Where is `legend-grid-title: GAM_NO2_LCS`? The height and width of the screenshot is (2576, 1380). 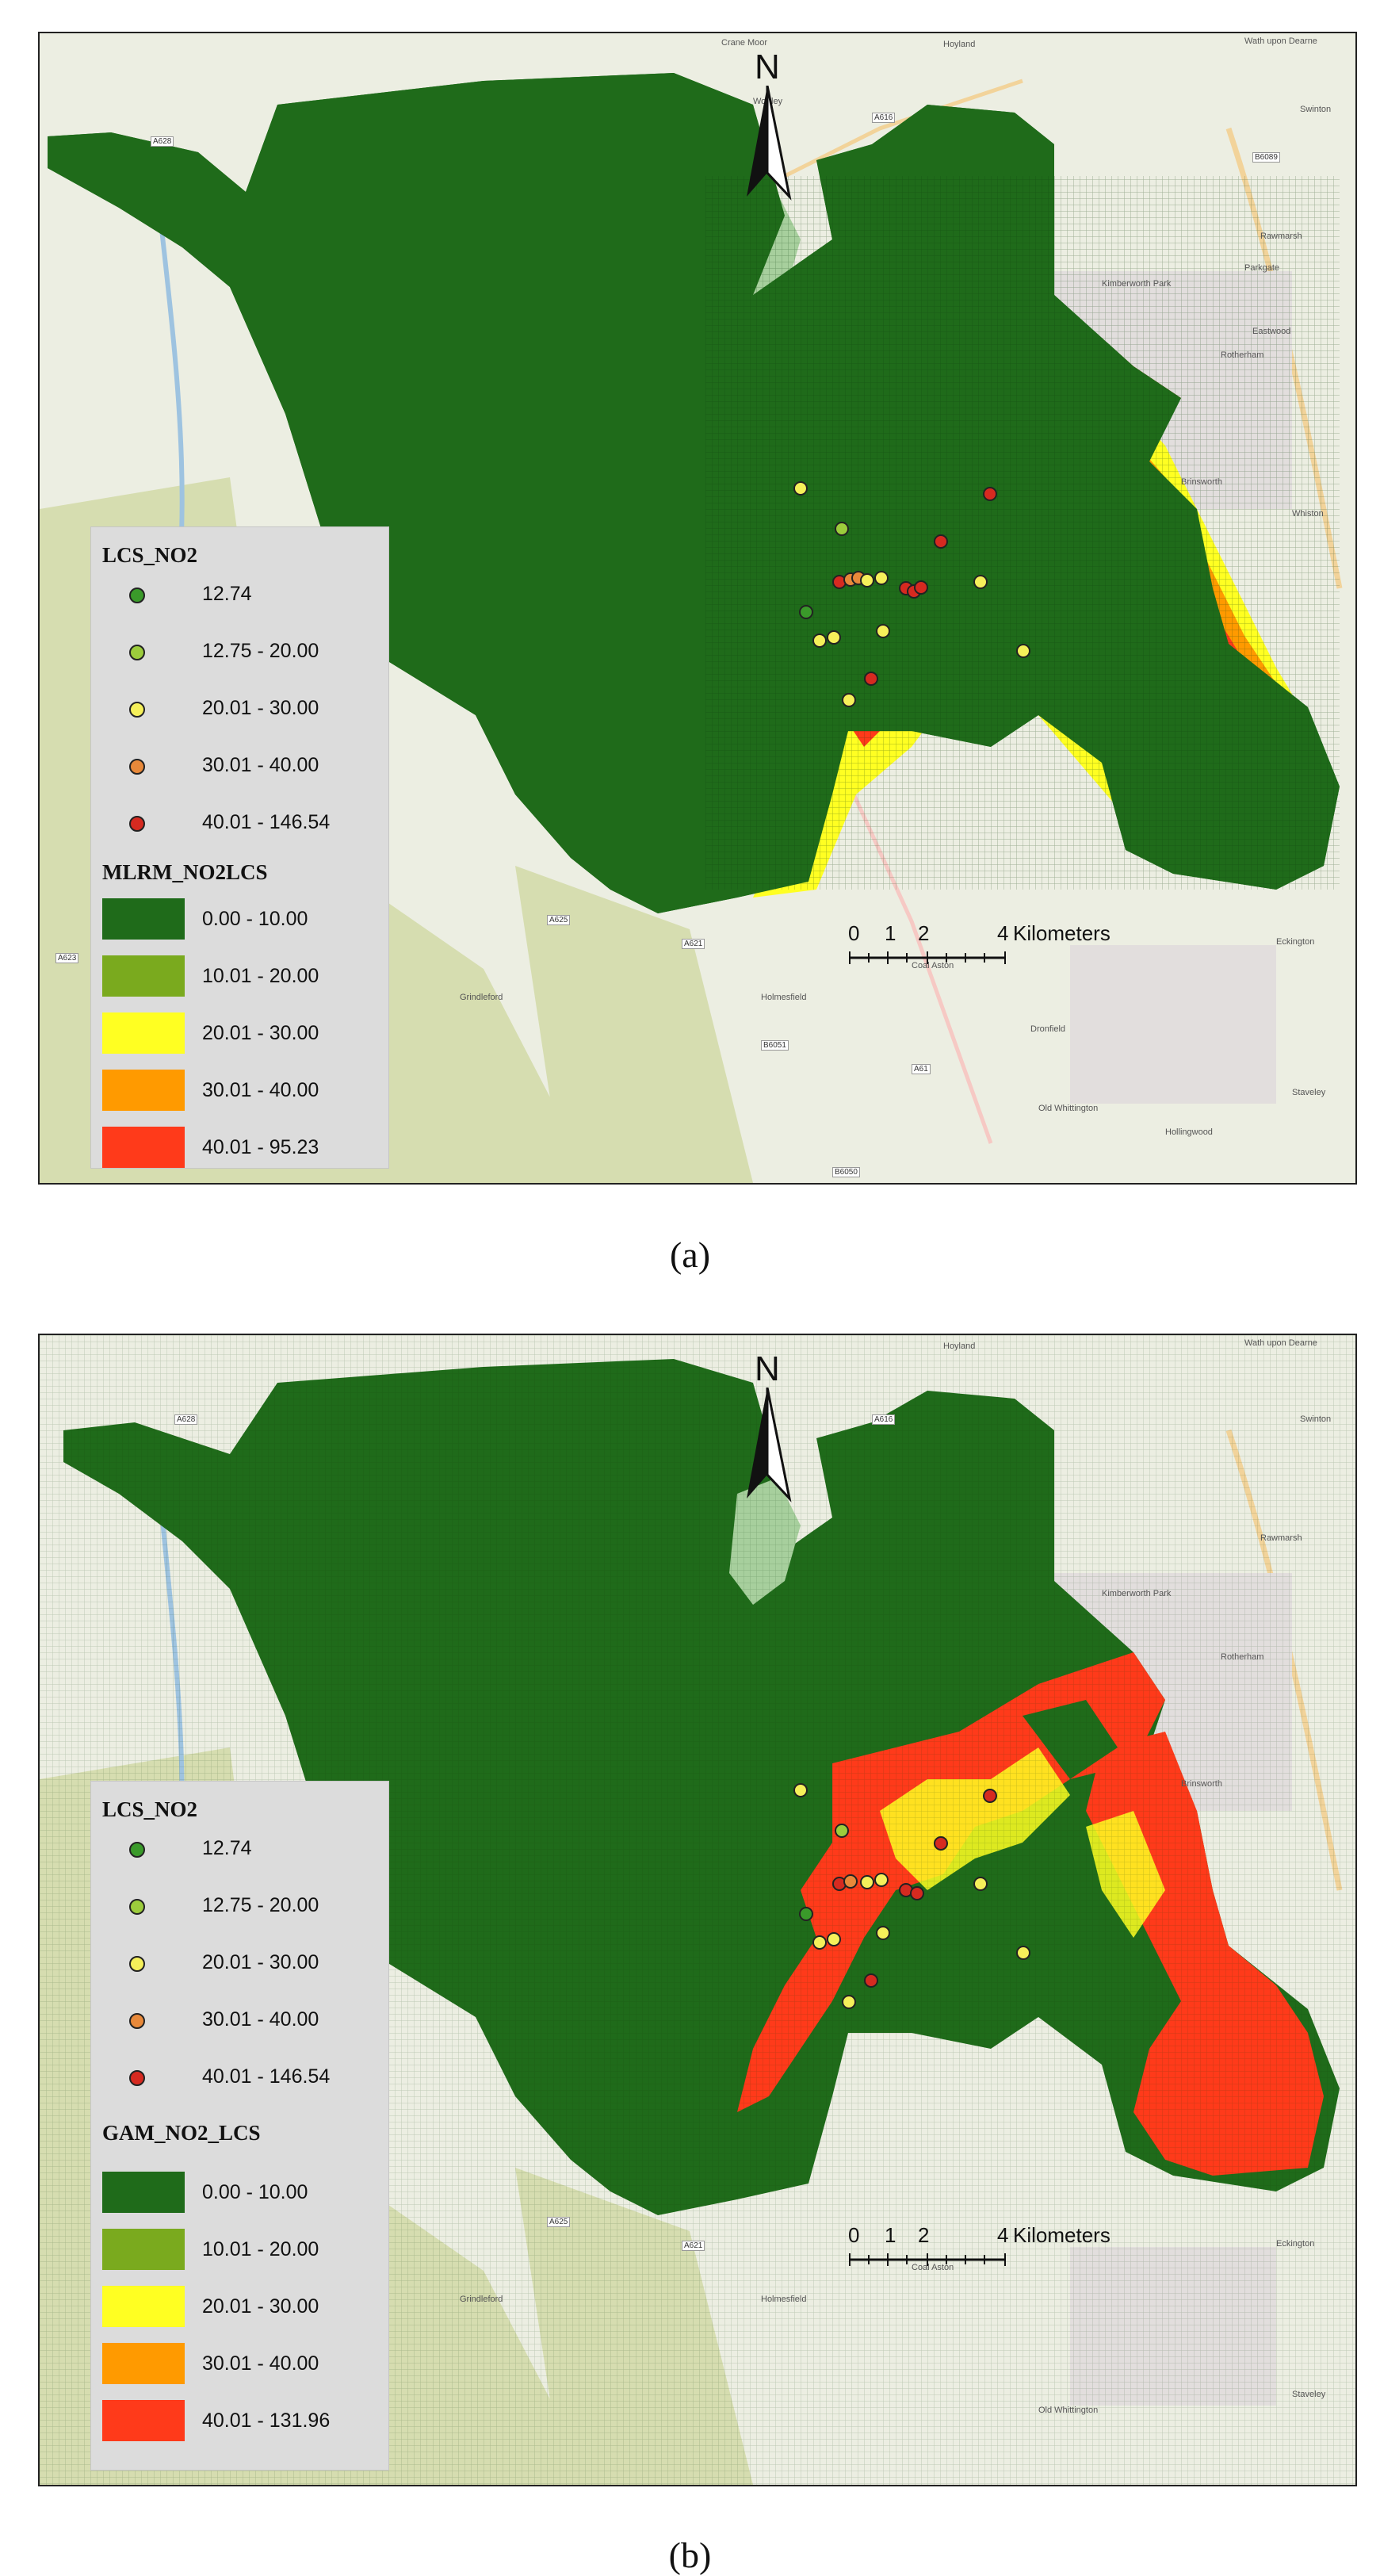 legend-grid-title: GAM_NO2_LCS is located at coordinates (181, 2133).